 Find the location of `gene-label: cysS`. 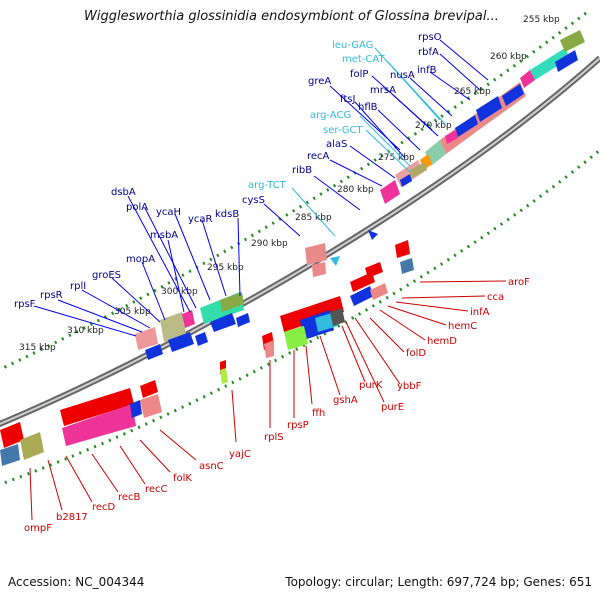

gene-label: cysS is located at coordinates (253, 200).